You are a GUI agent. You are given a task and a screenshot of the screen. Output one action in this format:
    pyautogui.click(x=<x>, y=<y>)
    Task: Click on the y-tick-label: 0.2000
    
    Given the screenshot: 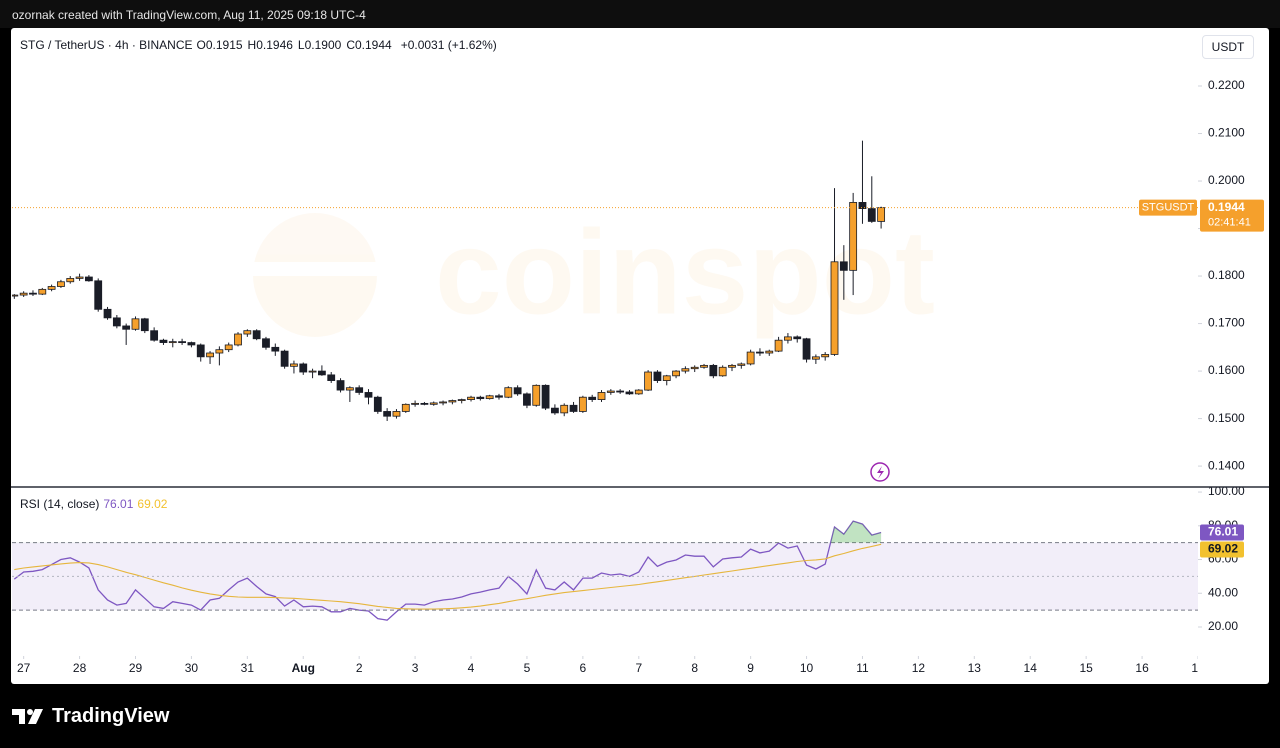 What is the action you would take?
    pyautogui.click(x=1226, y=180)
    